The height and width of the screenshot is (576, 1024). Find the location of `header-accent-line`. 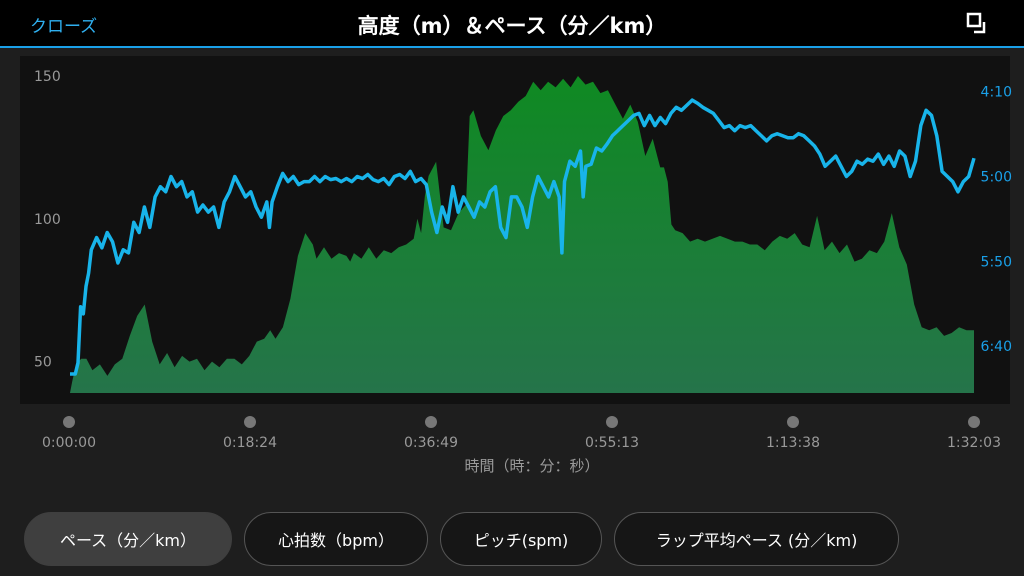

header-accent-line is located at coordinates (512, 47).